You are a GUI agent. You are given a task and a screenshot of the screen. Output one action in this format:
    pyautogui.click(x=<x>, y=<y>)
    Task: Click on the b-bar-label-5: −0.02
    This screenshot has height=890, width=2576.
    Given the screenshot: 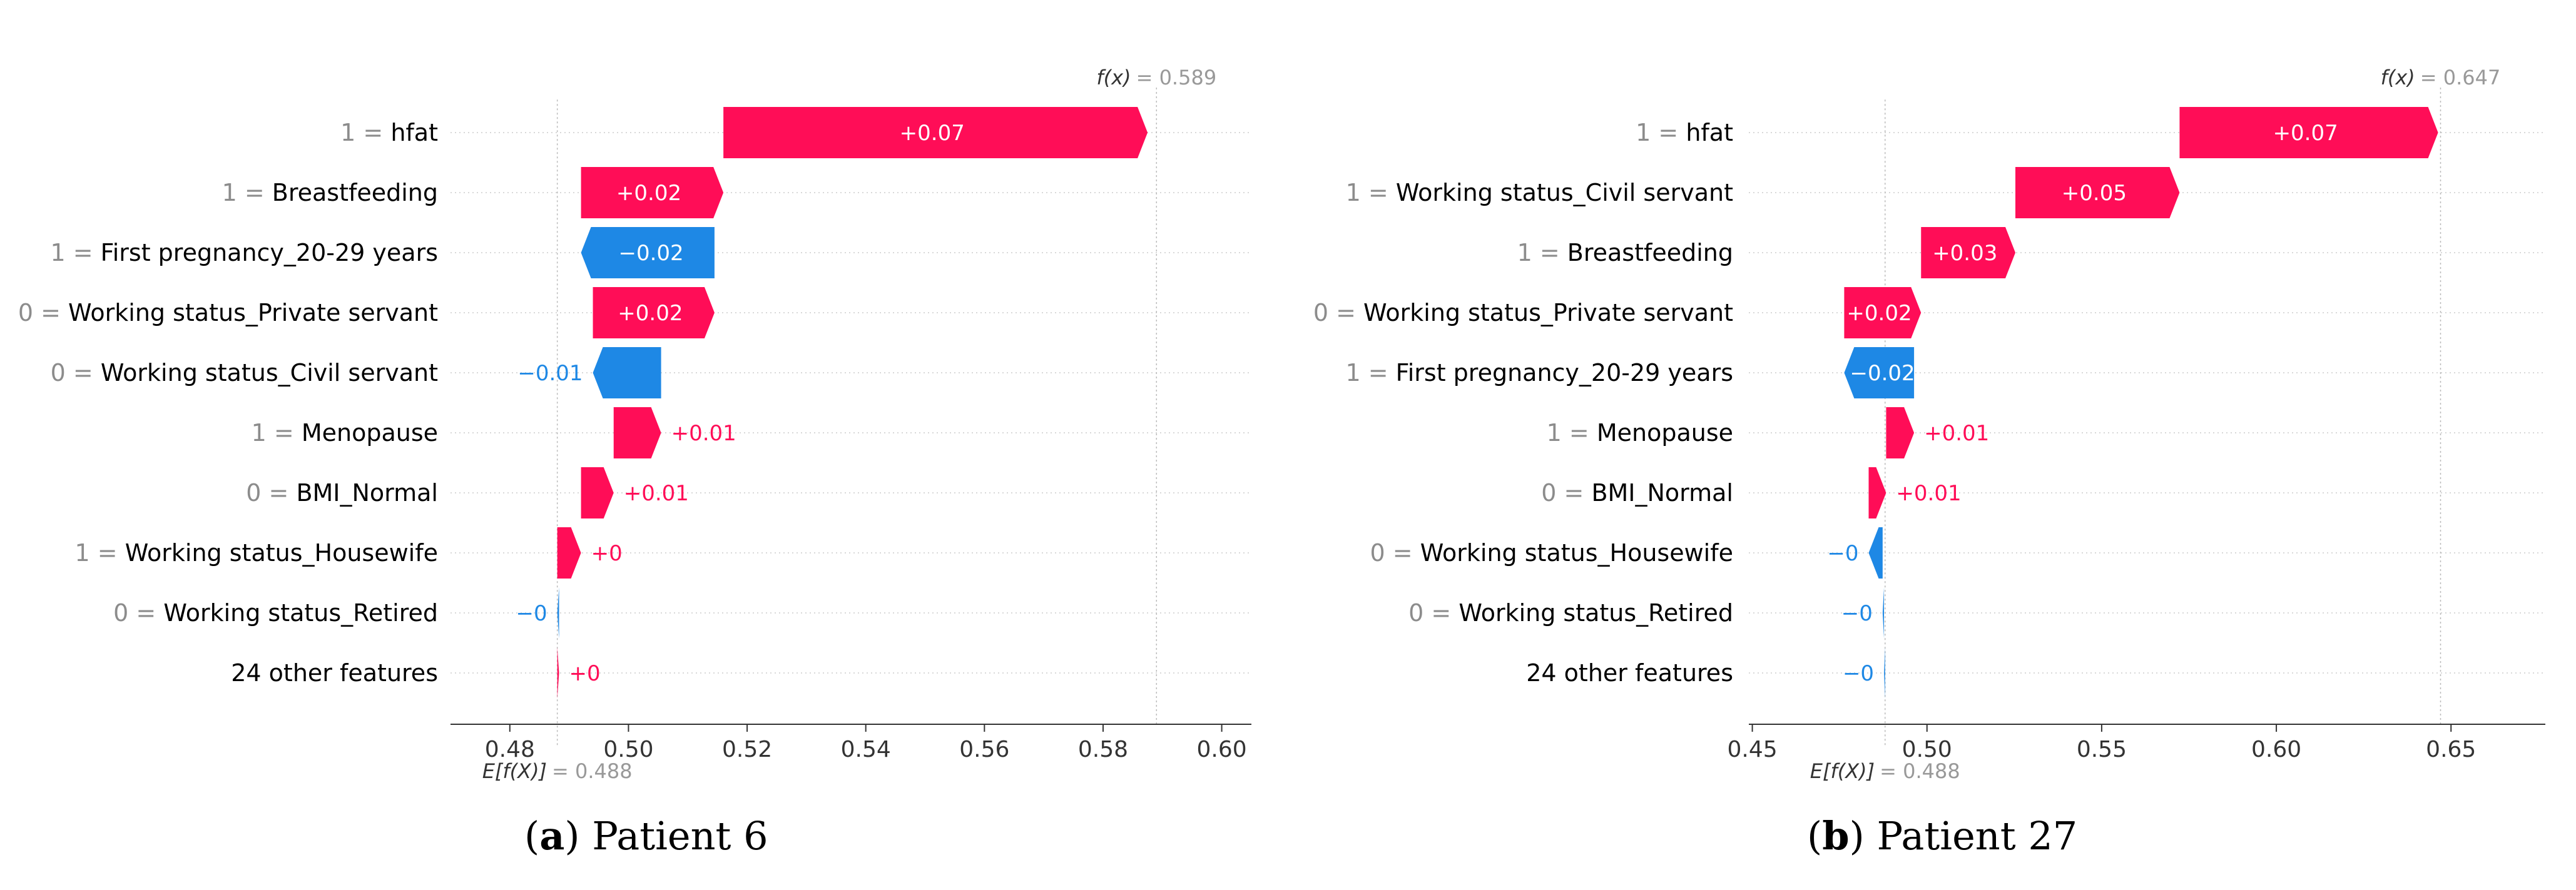 What is the action you would take?
    pyautogui.click(x=1883, y=373)
    